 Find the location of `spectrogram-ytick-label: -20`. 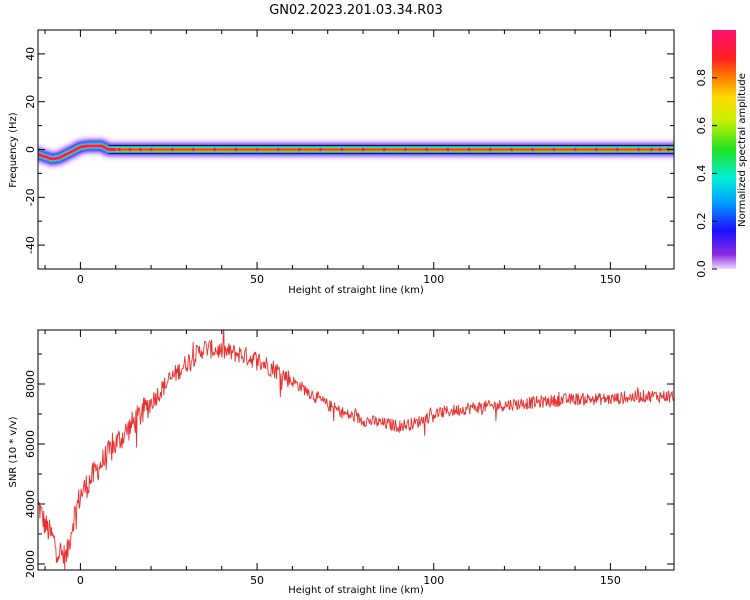

spectrogram-ytick-label: -20 is located at coordinates (30, 197).